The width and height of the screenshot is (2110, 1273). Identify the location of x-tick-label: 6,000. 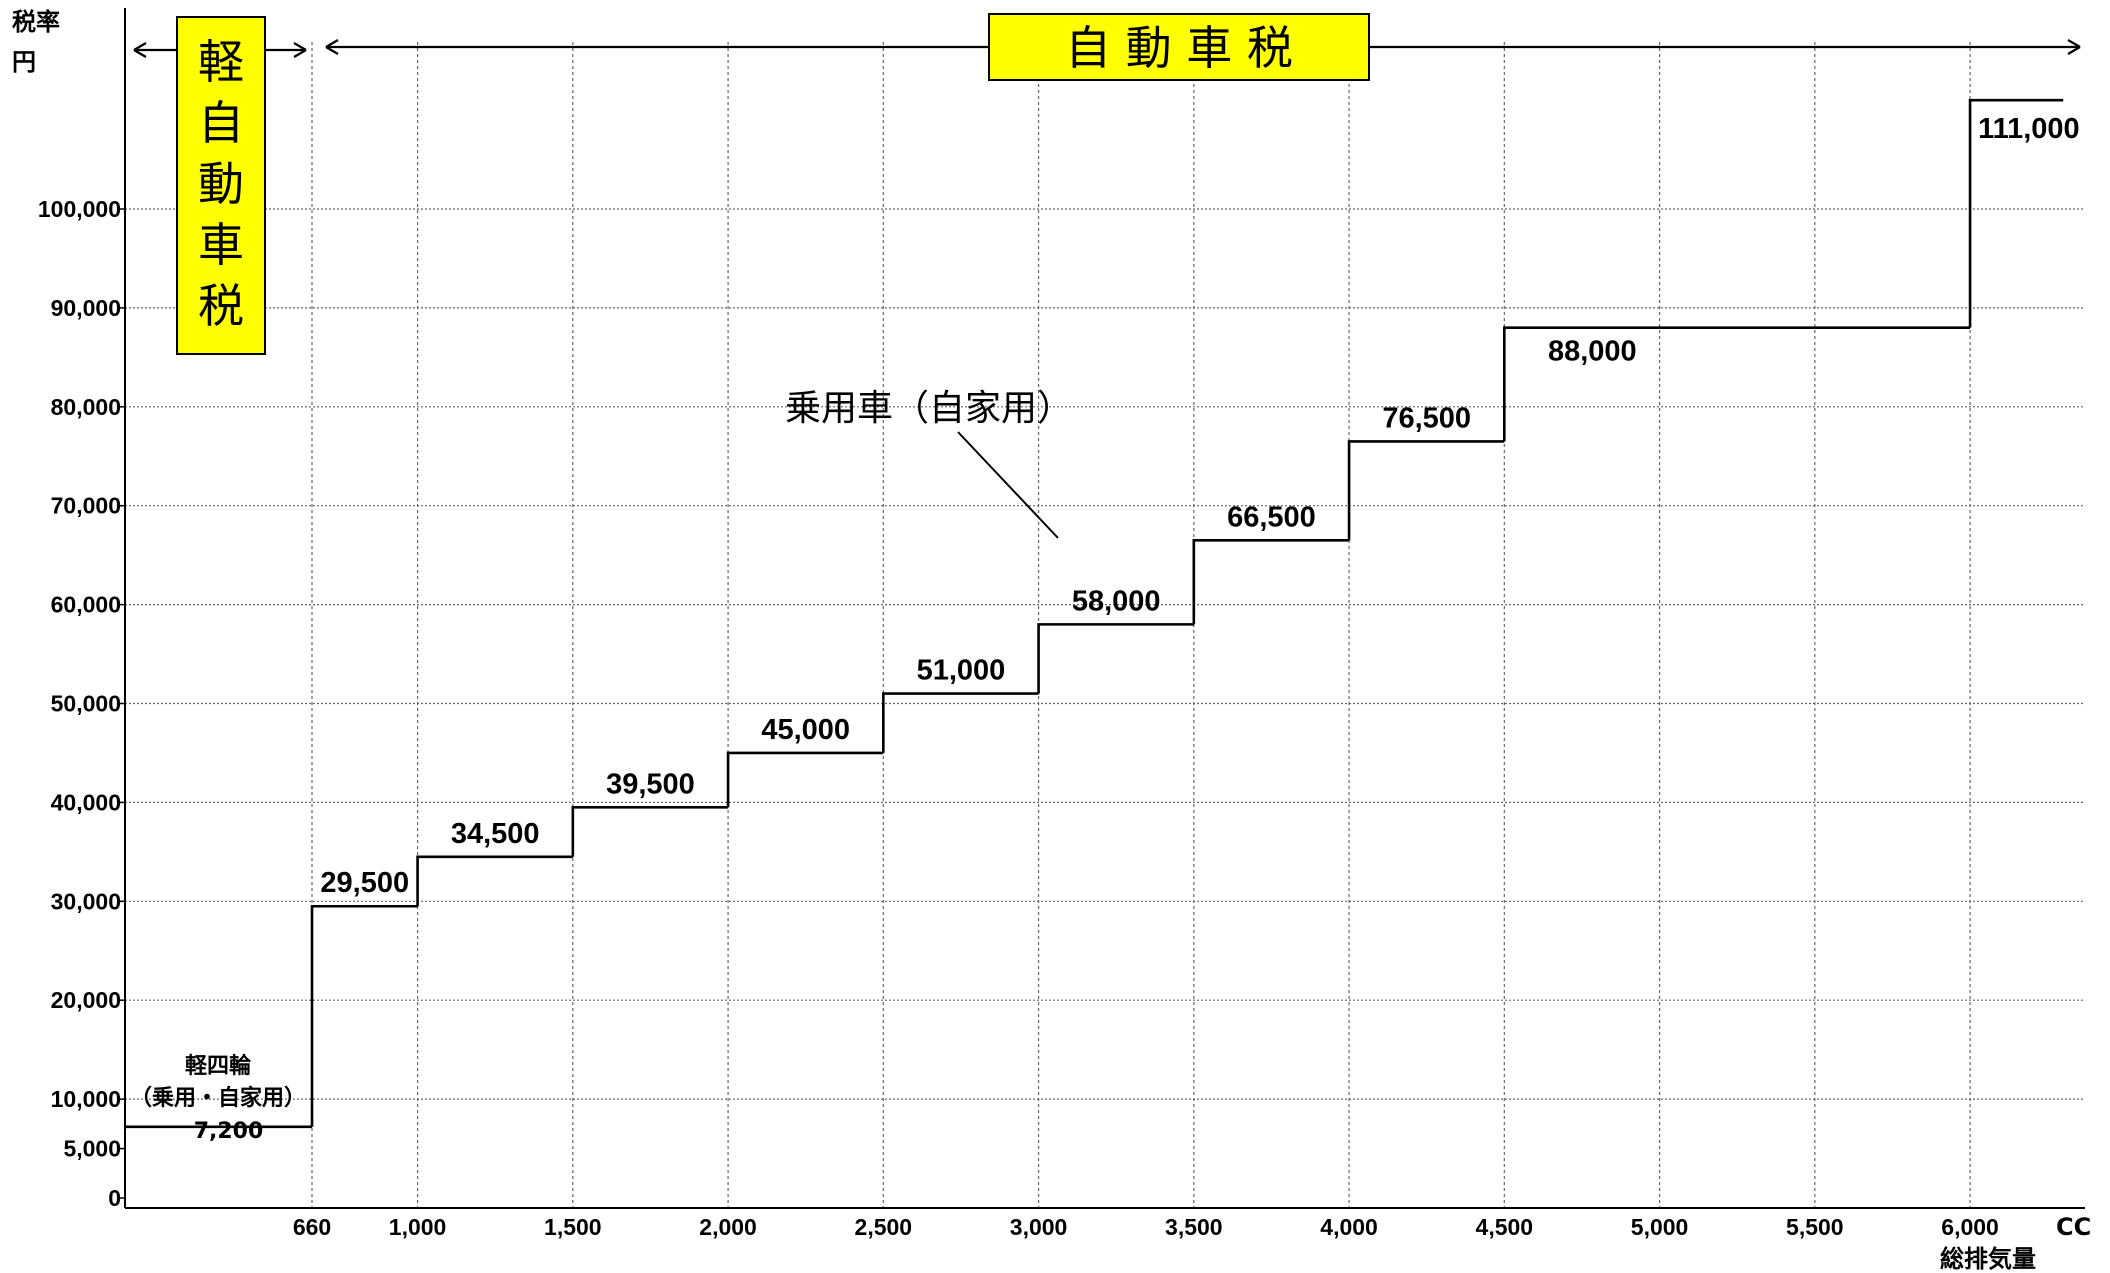
(1970, 1227).